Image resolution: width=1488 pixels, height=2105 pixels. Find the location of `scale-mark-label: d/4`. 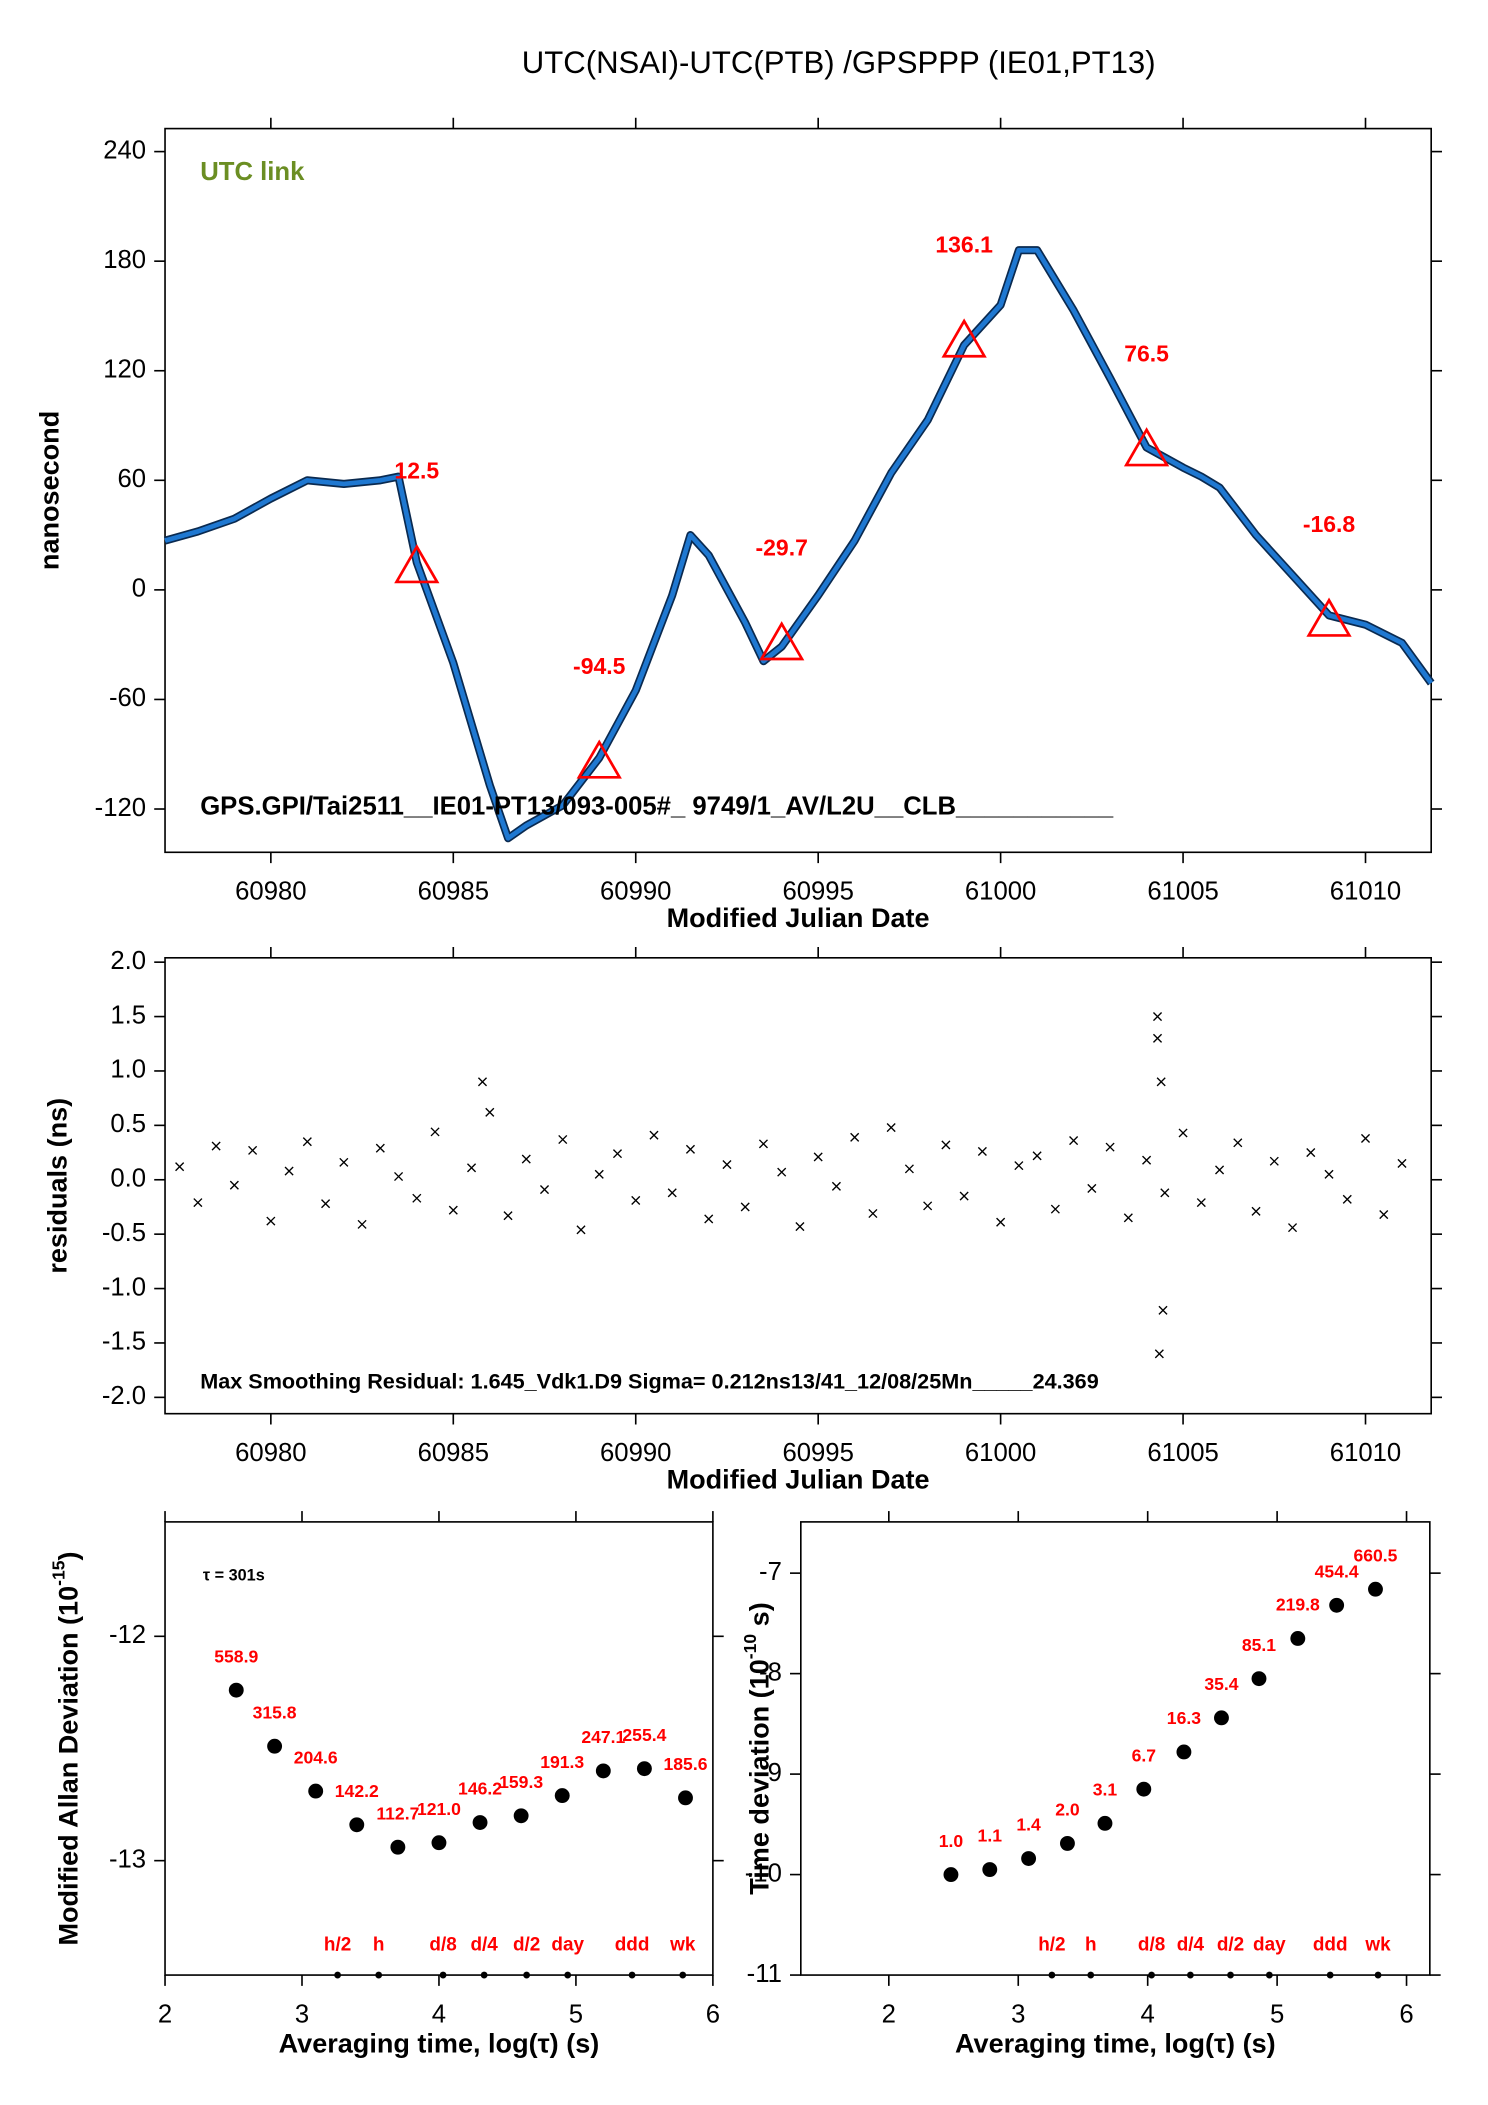

scale-mark-label: d/4 is located at coordinates (484, 1944).